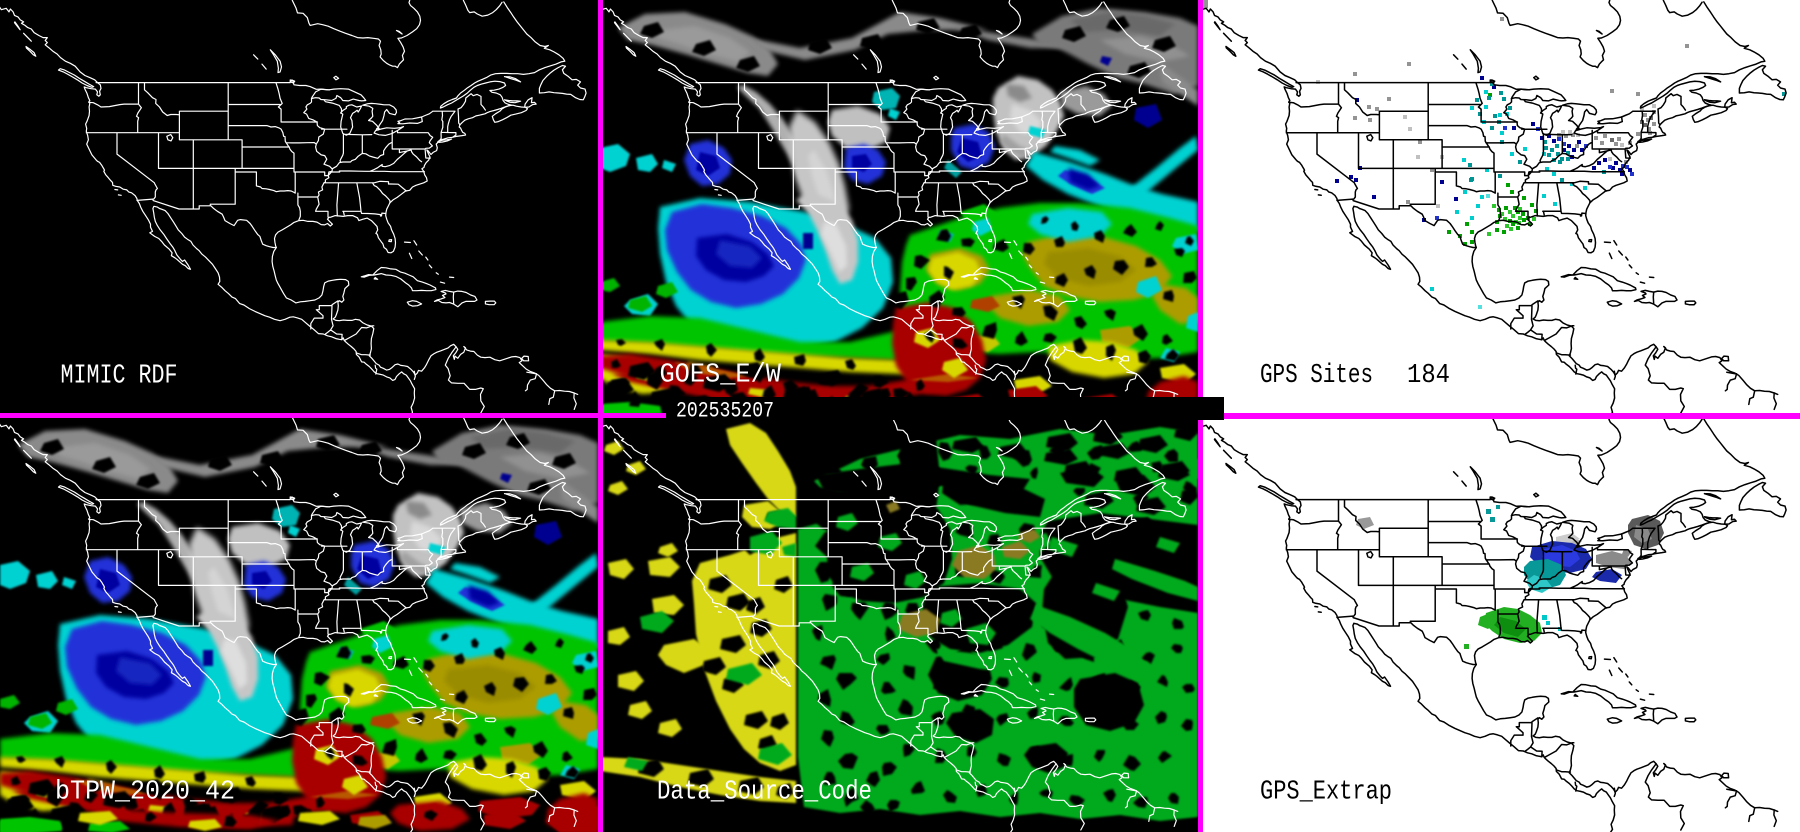 The height and width of the screenshot is (832, 1800). Describe the element at coordinates (721, 375) in the screenshot. I see `svg-text: GOES_E/W` at that location.